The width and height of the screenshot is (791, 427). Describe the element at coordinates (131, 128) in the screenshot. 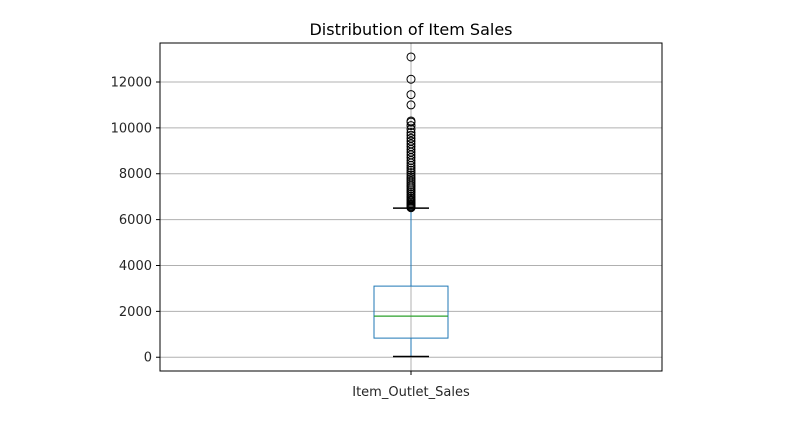

I see `y-tick-label: 10000` at that location.